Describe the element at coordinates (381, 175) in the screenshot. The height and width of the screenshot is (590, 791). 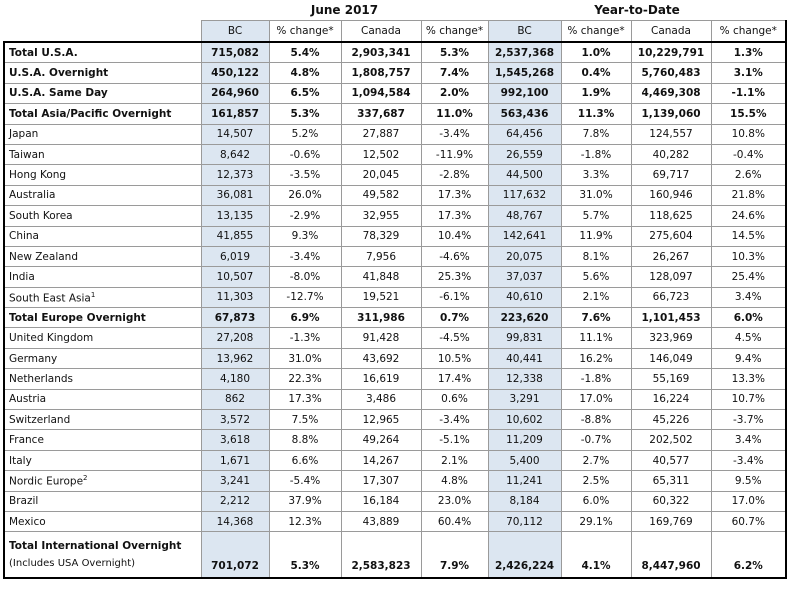
I see `value-cell: 20,045` at that location.